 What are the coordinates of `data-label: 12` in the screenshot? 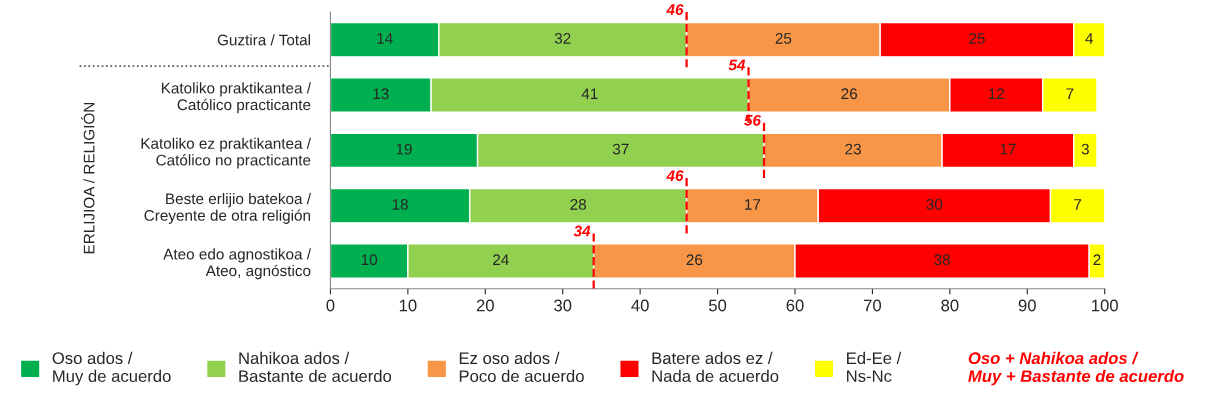 It's located at (996, 93).